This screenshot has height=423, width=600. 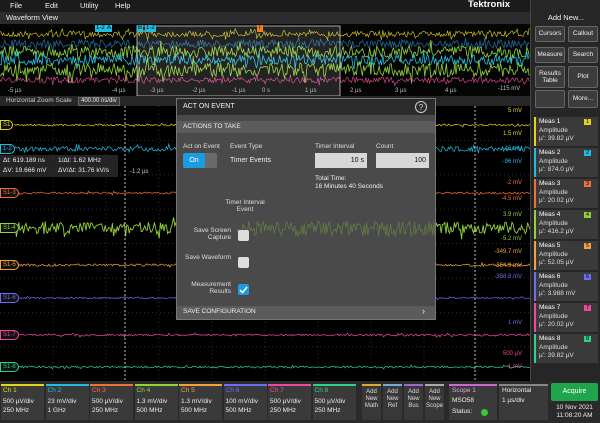 I want to click on panel-button: Search, so click(x=583, y=55).